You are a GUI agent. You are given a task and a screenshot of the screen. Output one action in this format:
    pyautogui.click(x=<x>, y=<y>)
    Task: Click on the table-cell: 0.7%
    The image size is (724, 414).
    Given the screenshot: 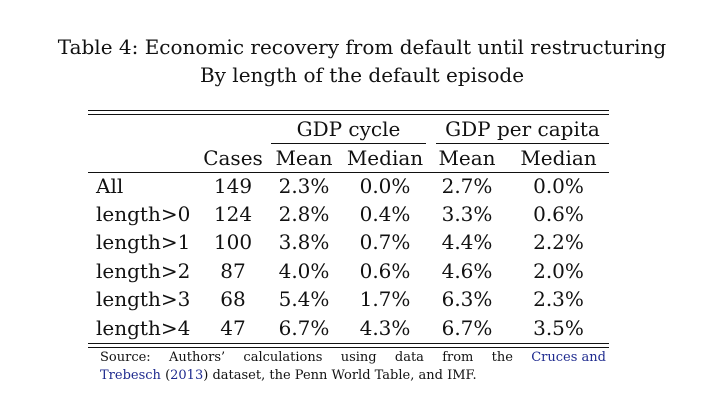 What is the action you would take?
    pyautogui.click(x=385, y=242)
    